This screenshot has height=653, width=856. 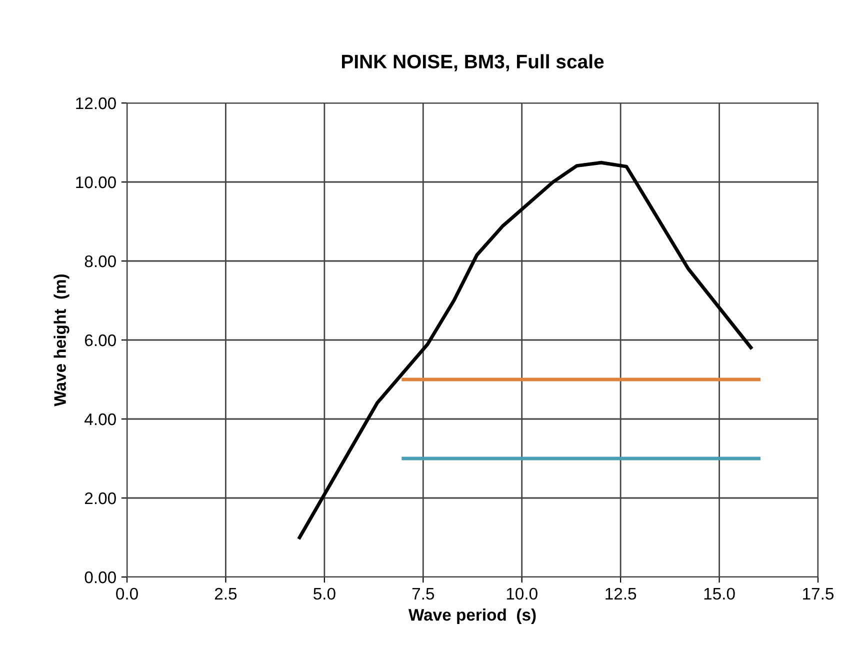 What do you see at coordinates (621, 594) in the screenshot?
I see `x-tick-label: 12.5` at bounding box center [621, 594].